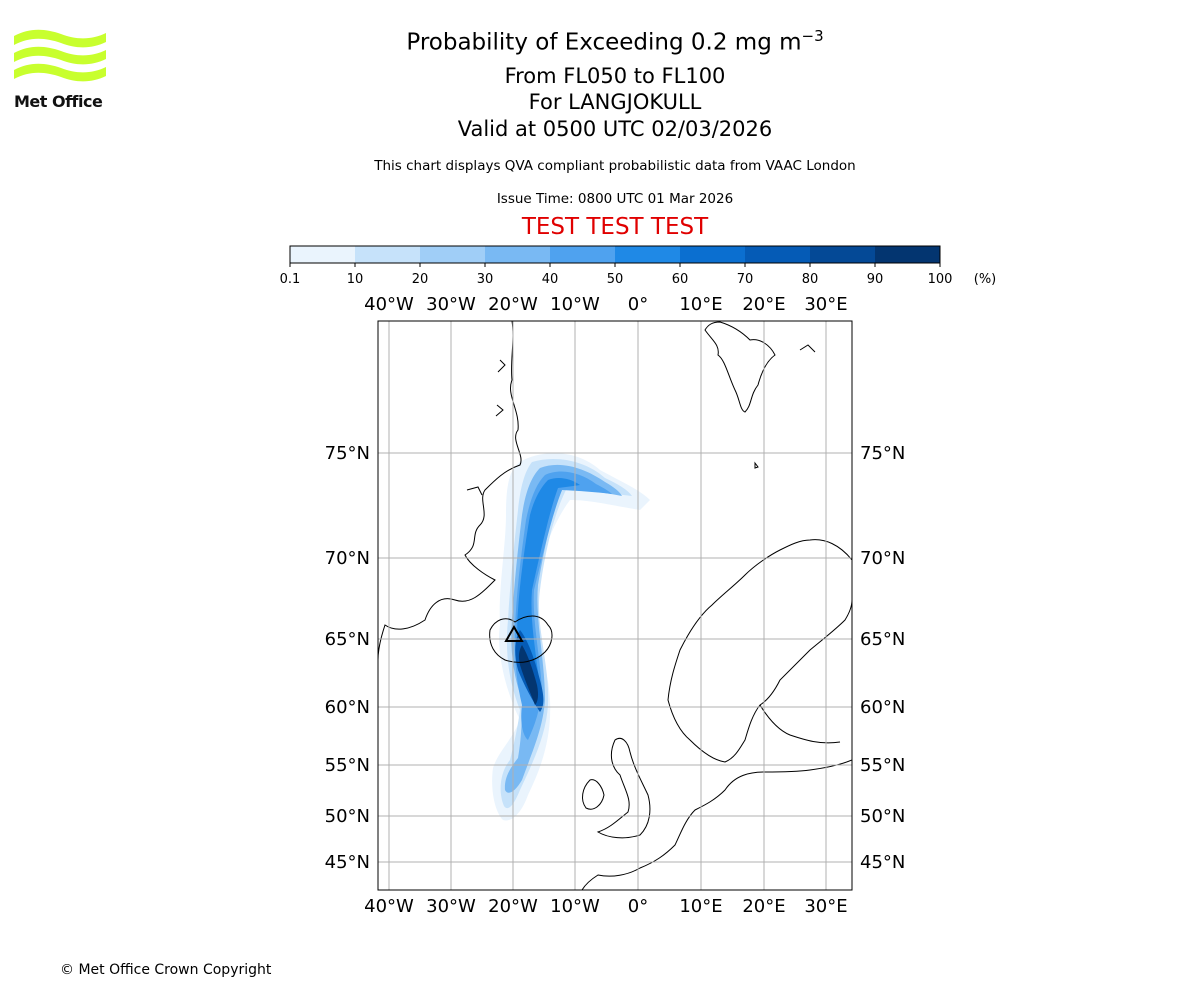 This screenshot has height=1000, width=1200. What do you see at coordinates (680, 279) in the screenshot?
I see `colorbar-tick-label: 60` at bounding box center [680, 279].